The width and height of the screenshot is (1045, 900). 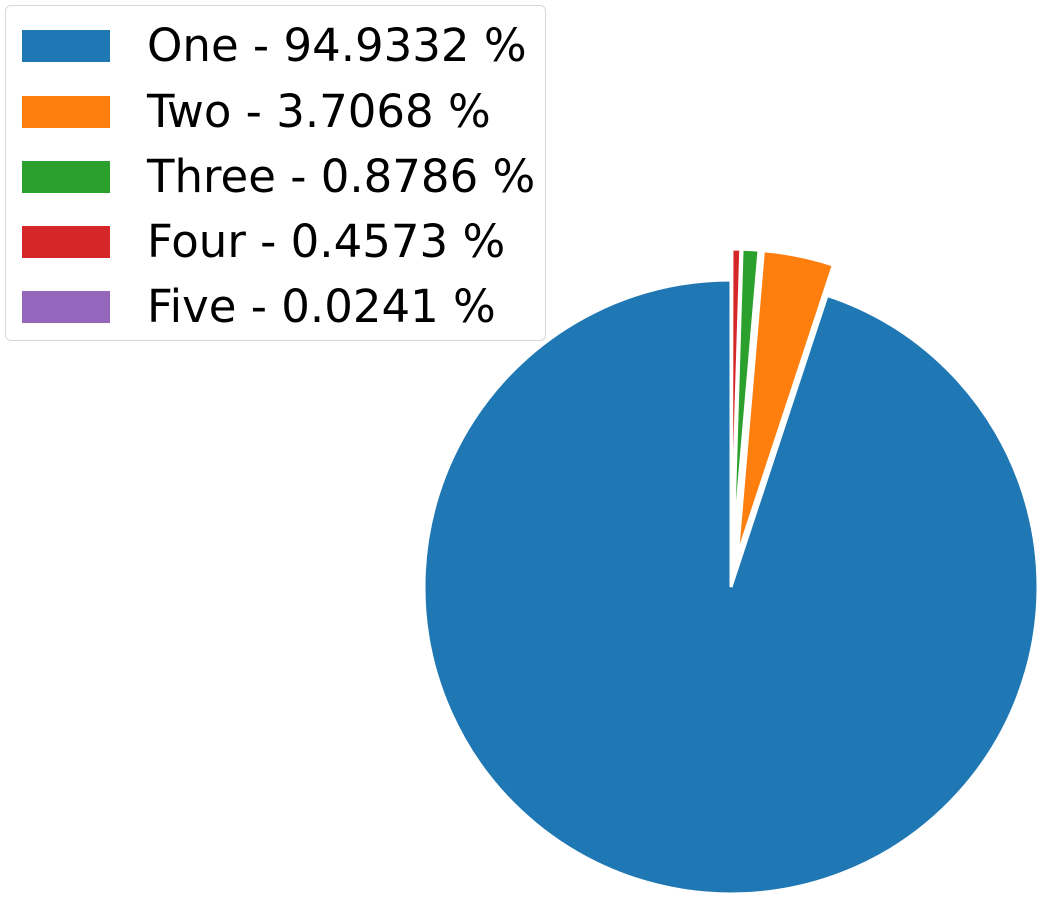 I want to click on legend-swatch-five, so click(x=66, y=307).